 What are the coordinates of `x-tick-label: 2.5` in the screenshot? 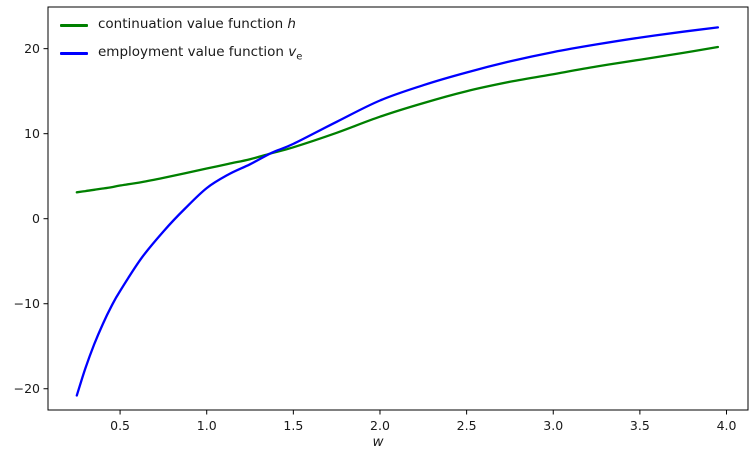 It's located at (467, 425).